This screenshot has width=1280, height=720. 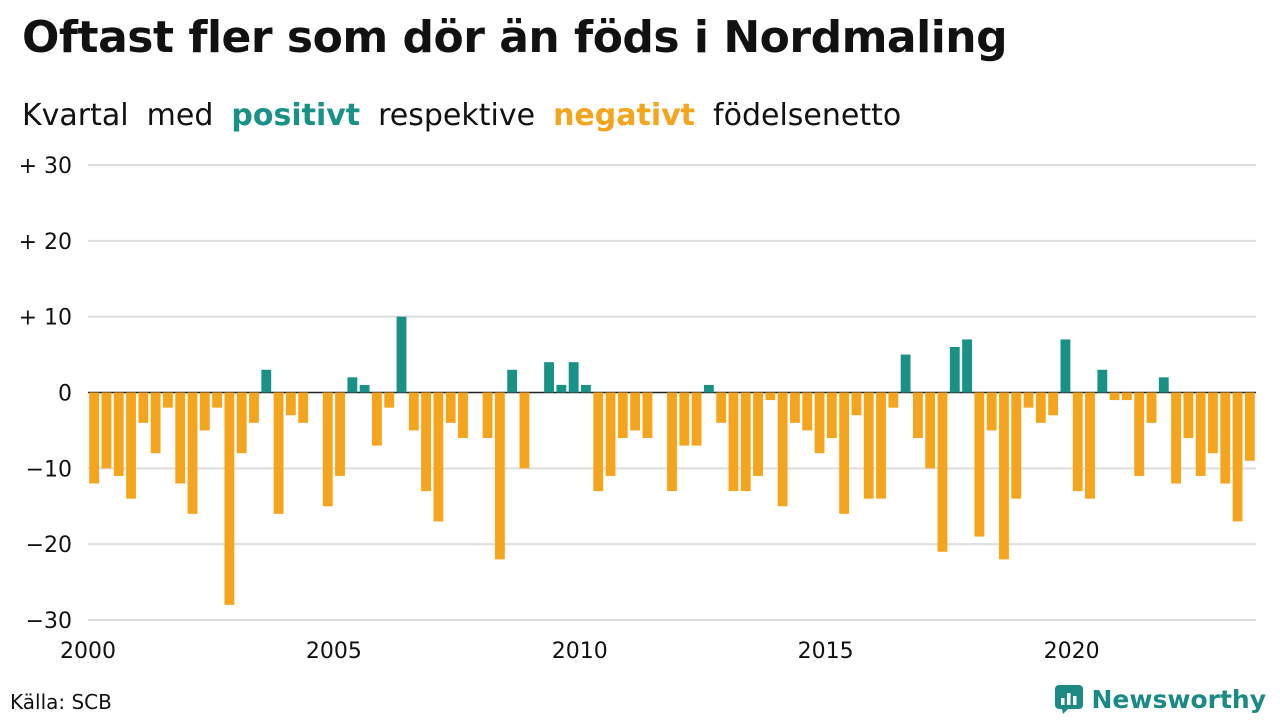 I want to click on x-tick-label: 2005, so click(x=334, y=651).